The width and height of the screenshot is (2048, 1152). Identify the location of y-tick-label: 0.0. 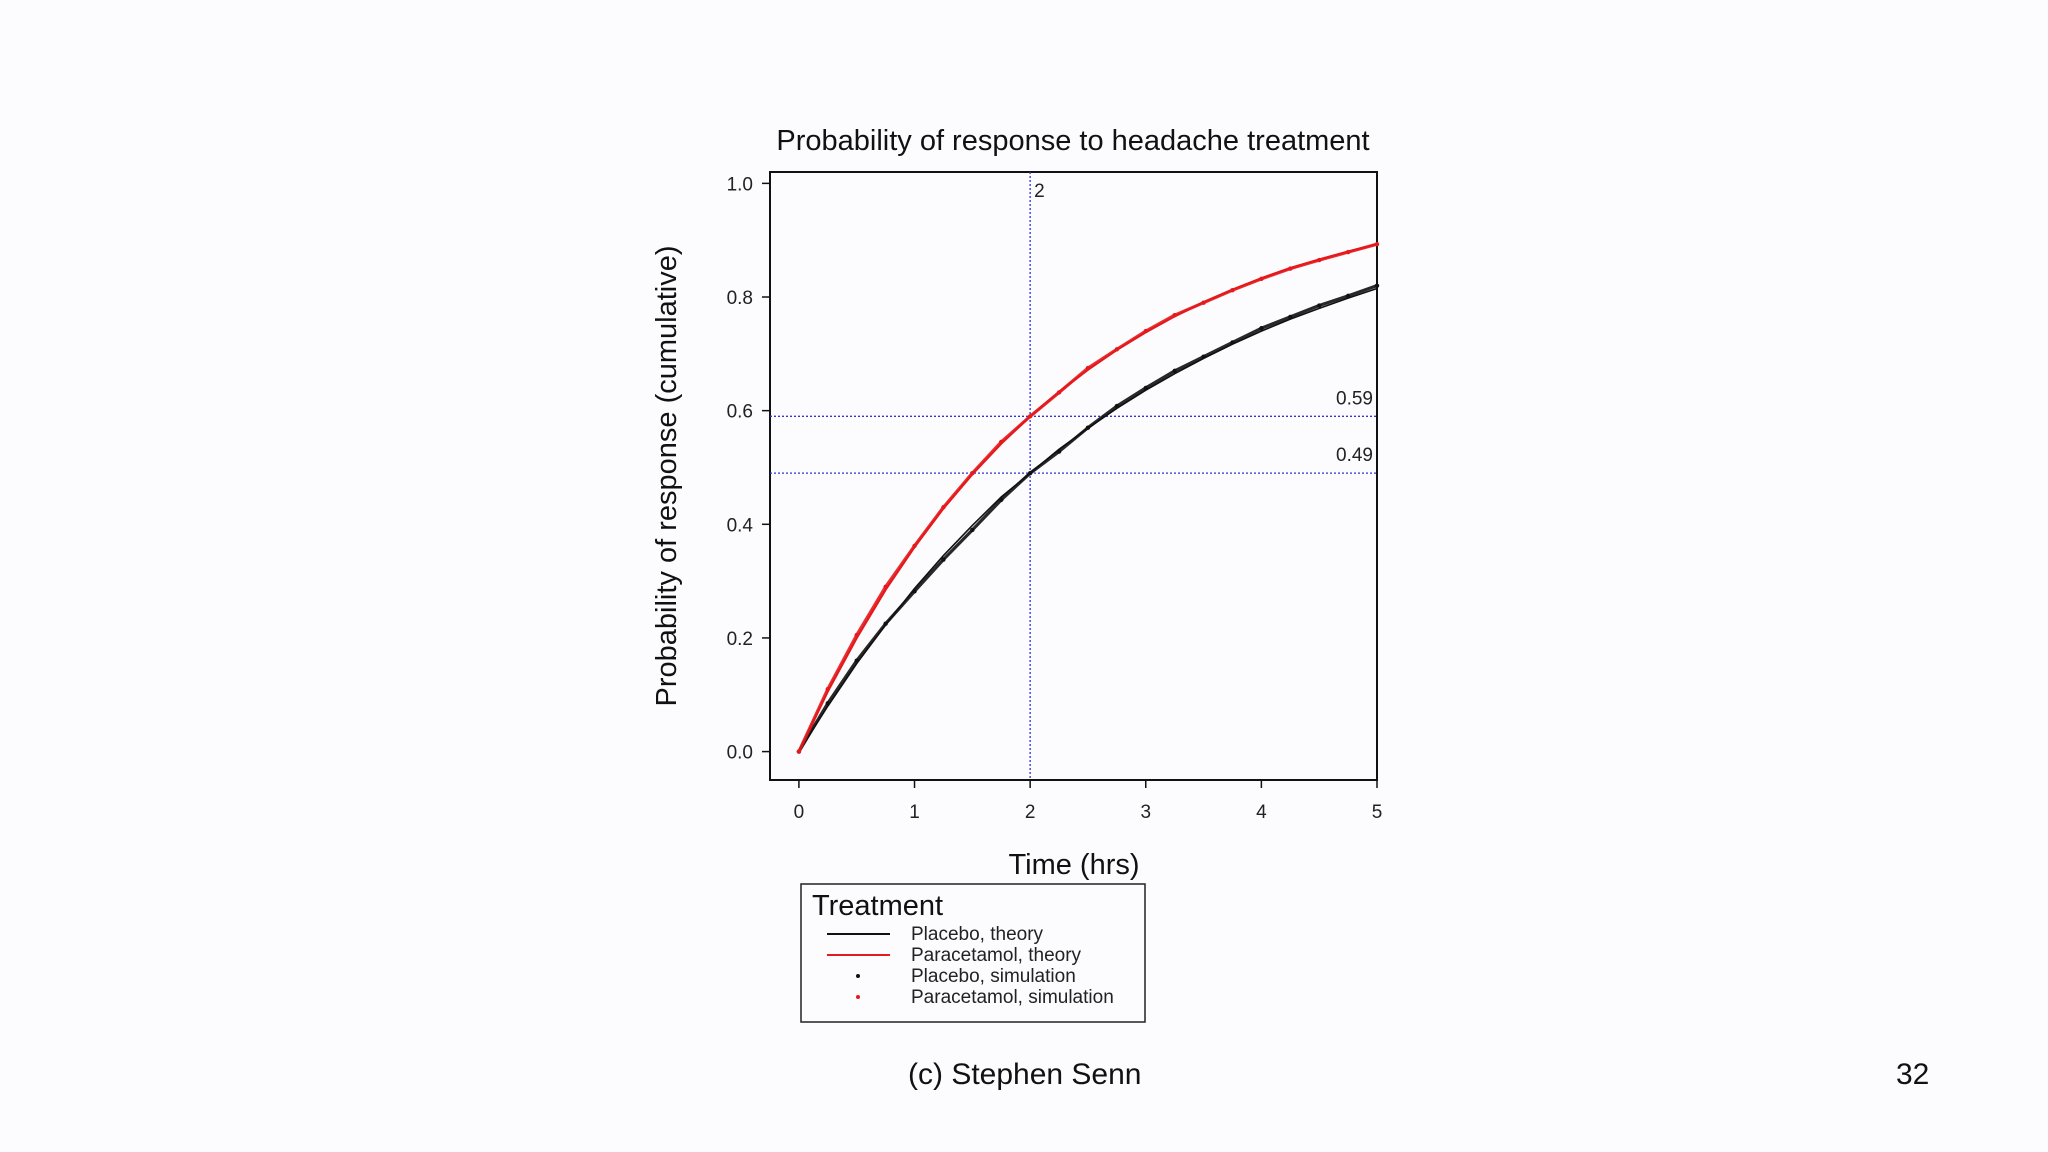
(740, 753).